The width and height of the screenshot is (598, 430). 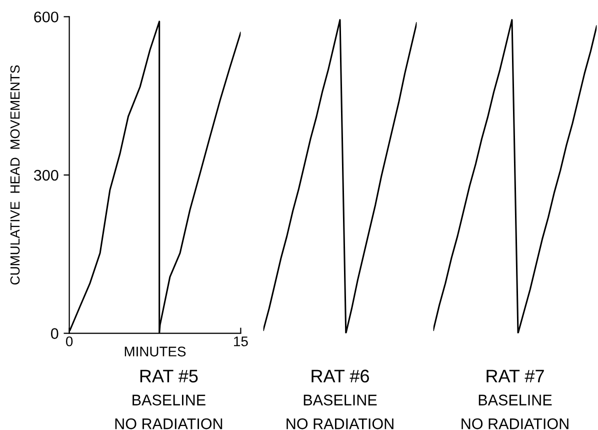 What do you see at coordinates (340, 376) in the screenshot?
I see `text: RAT #6` at bounding box center [340, 376].